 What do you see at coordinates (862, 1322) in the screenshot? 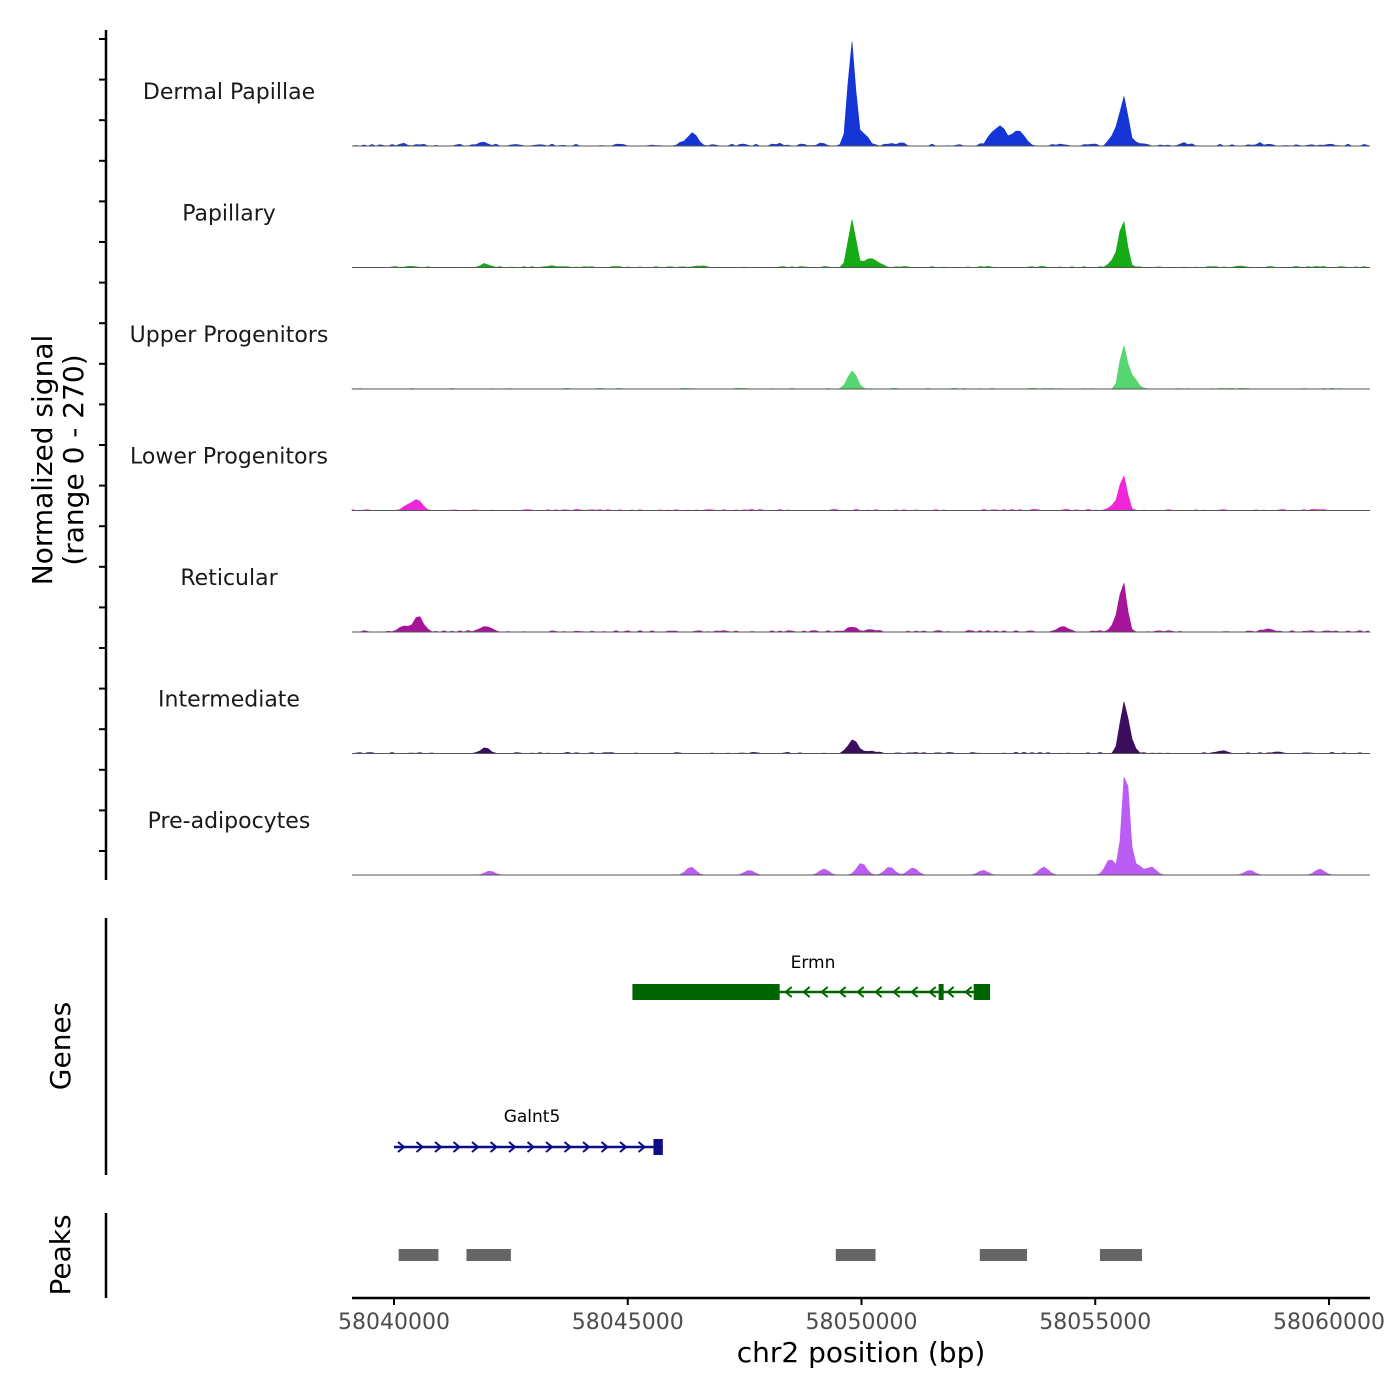
I see `x-tick-label: 58050000` at bounding box center [862, 1322].